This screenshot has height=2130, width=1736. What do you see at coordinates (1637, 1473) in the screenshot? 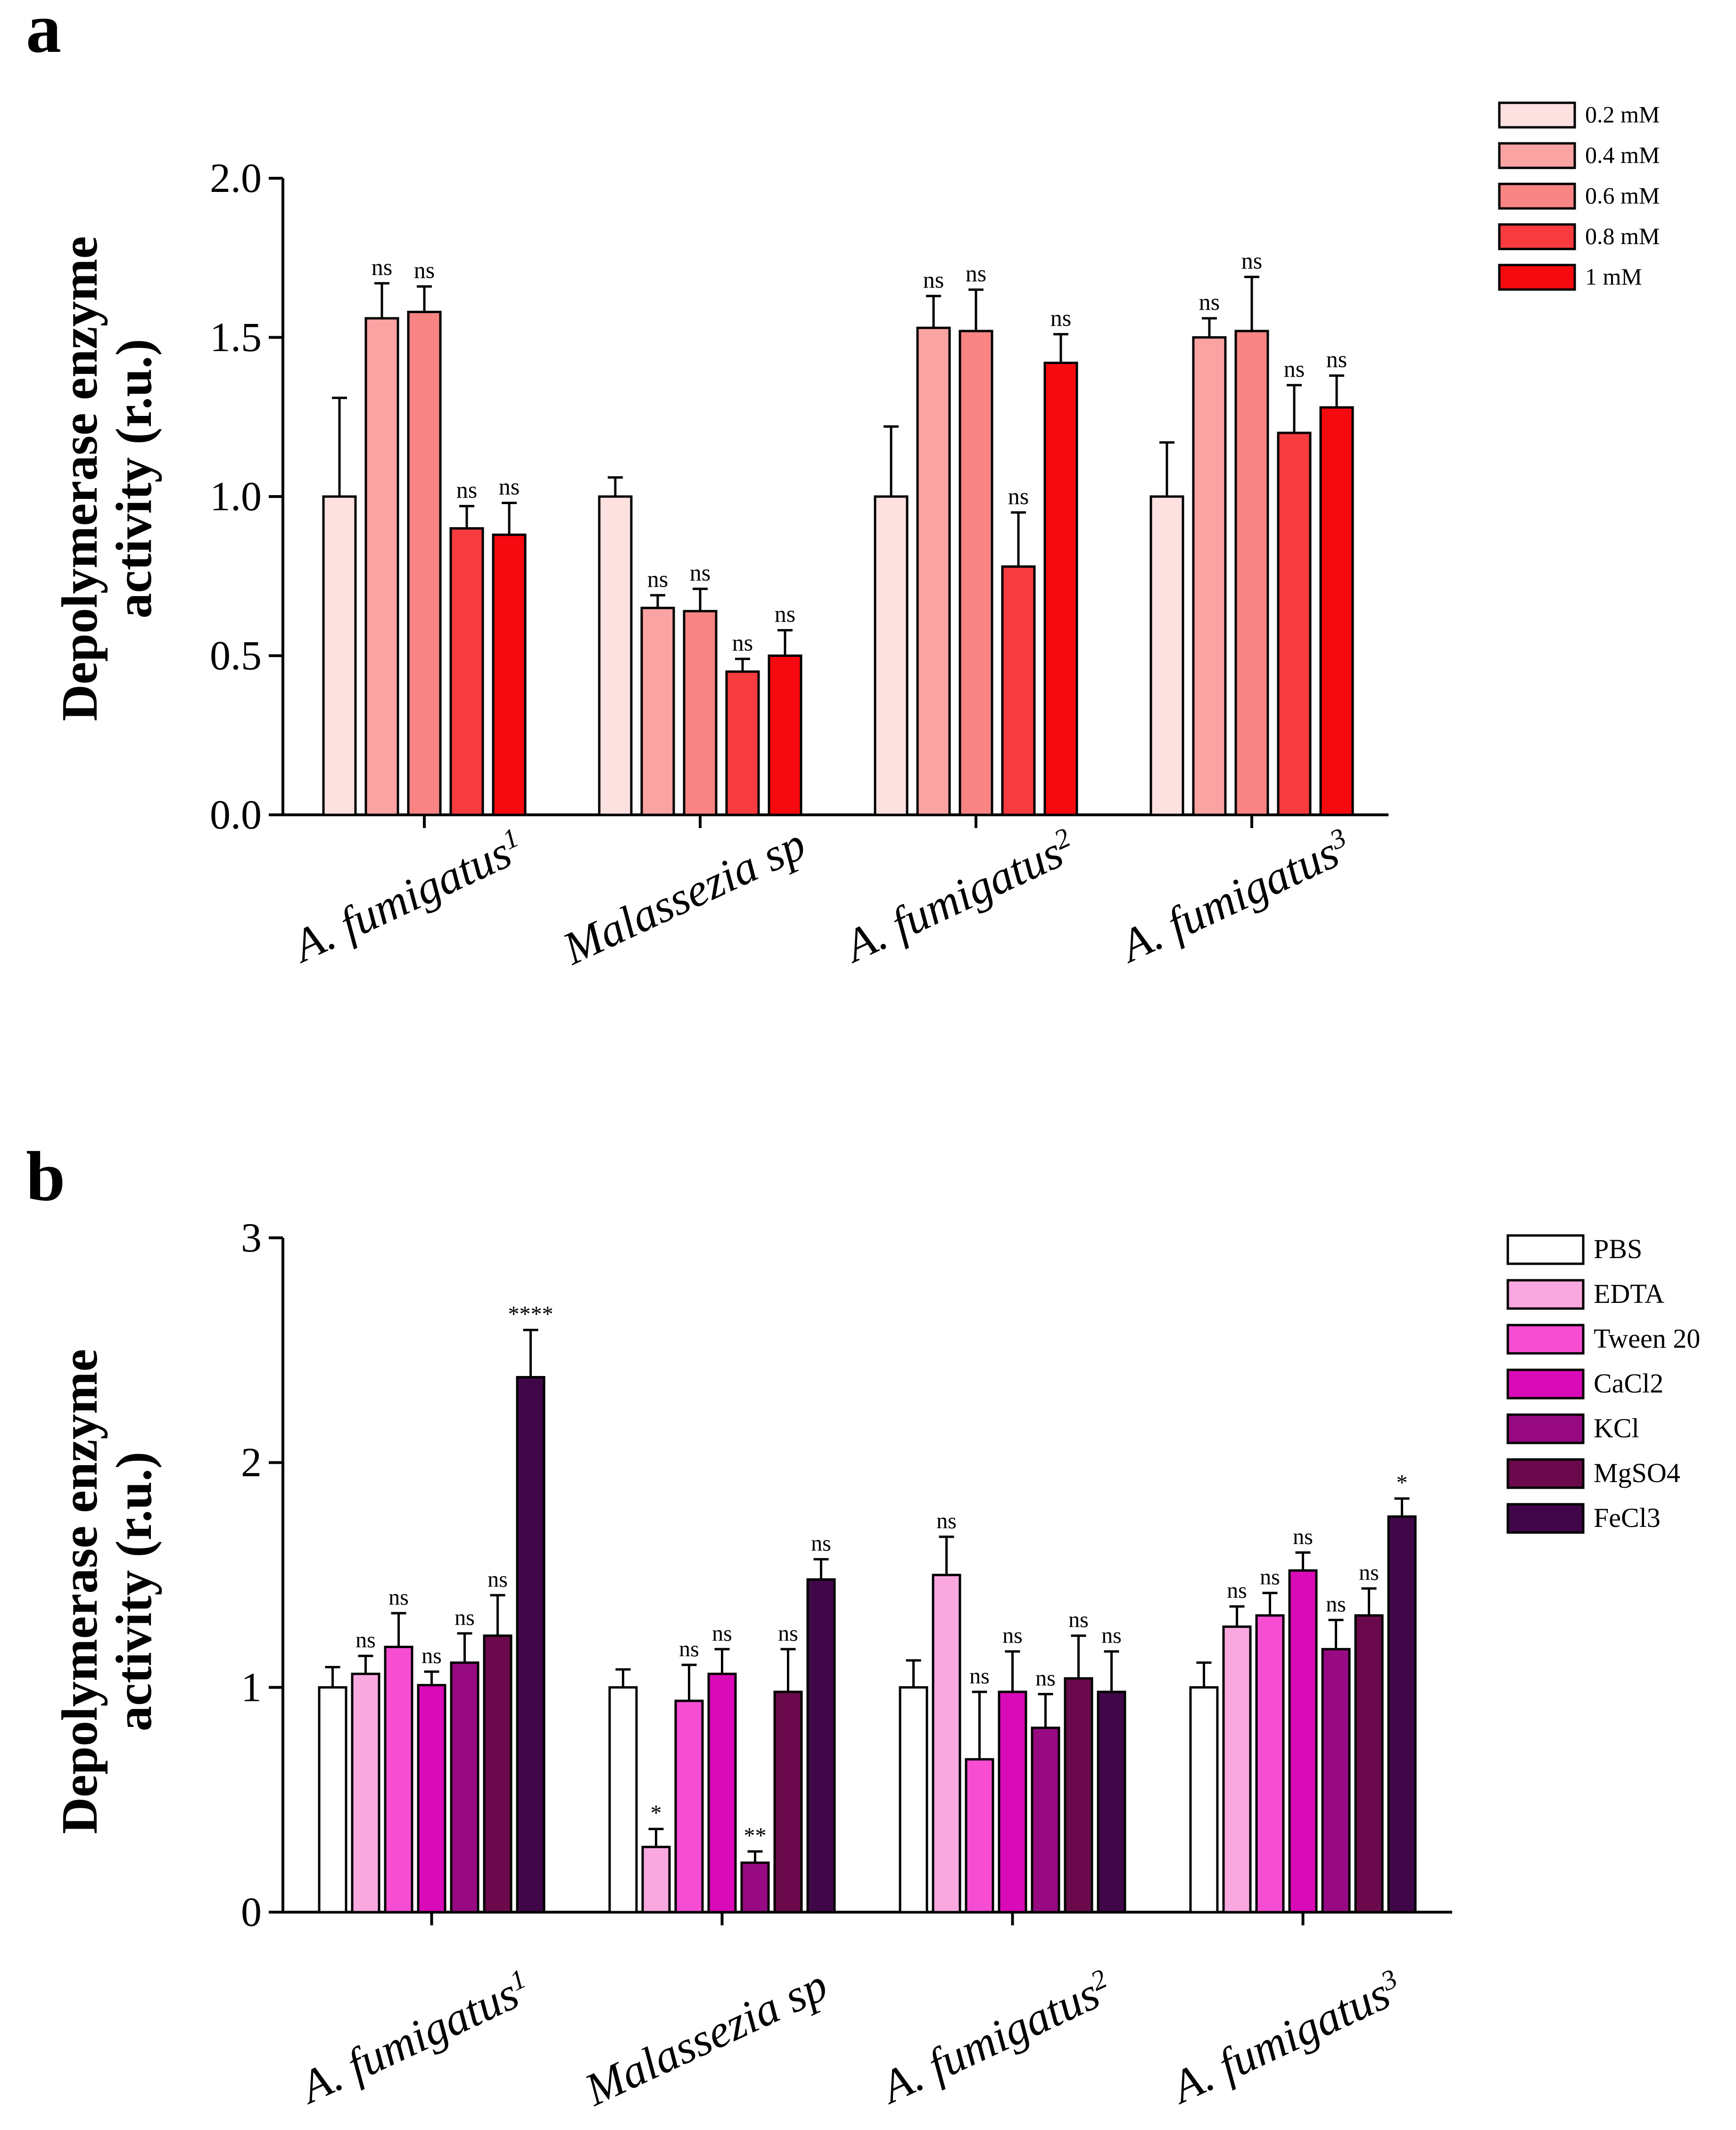
I see `legend-label: MgSO4` at bounding box center [1637, 1473].